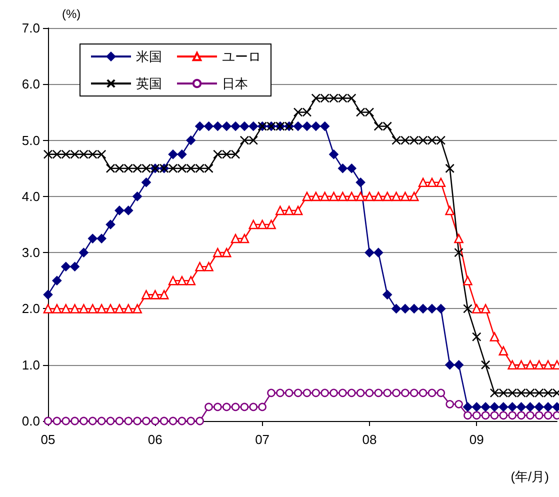 The width and height of the screenshot is (559, 497). I want to click on legend-label: 英国, so click(149, 83).